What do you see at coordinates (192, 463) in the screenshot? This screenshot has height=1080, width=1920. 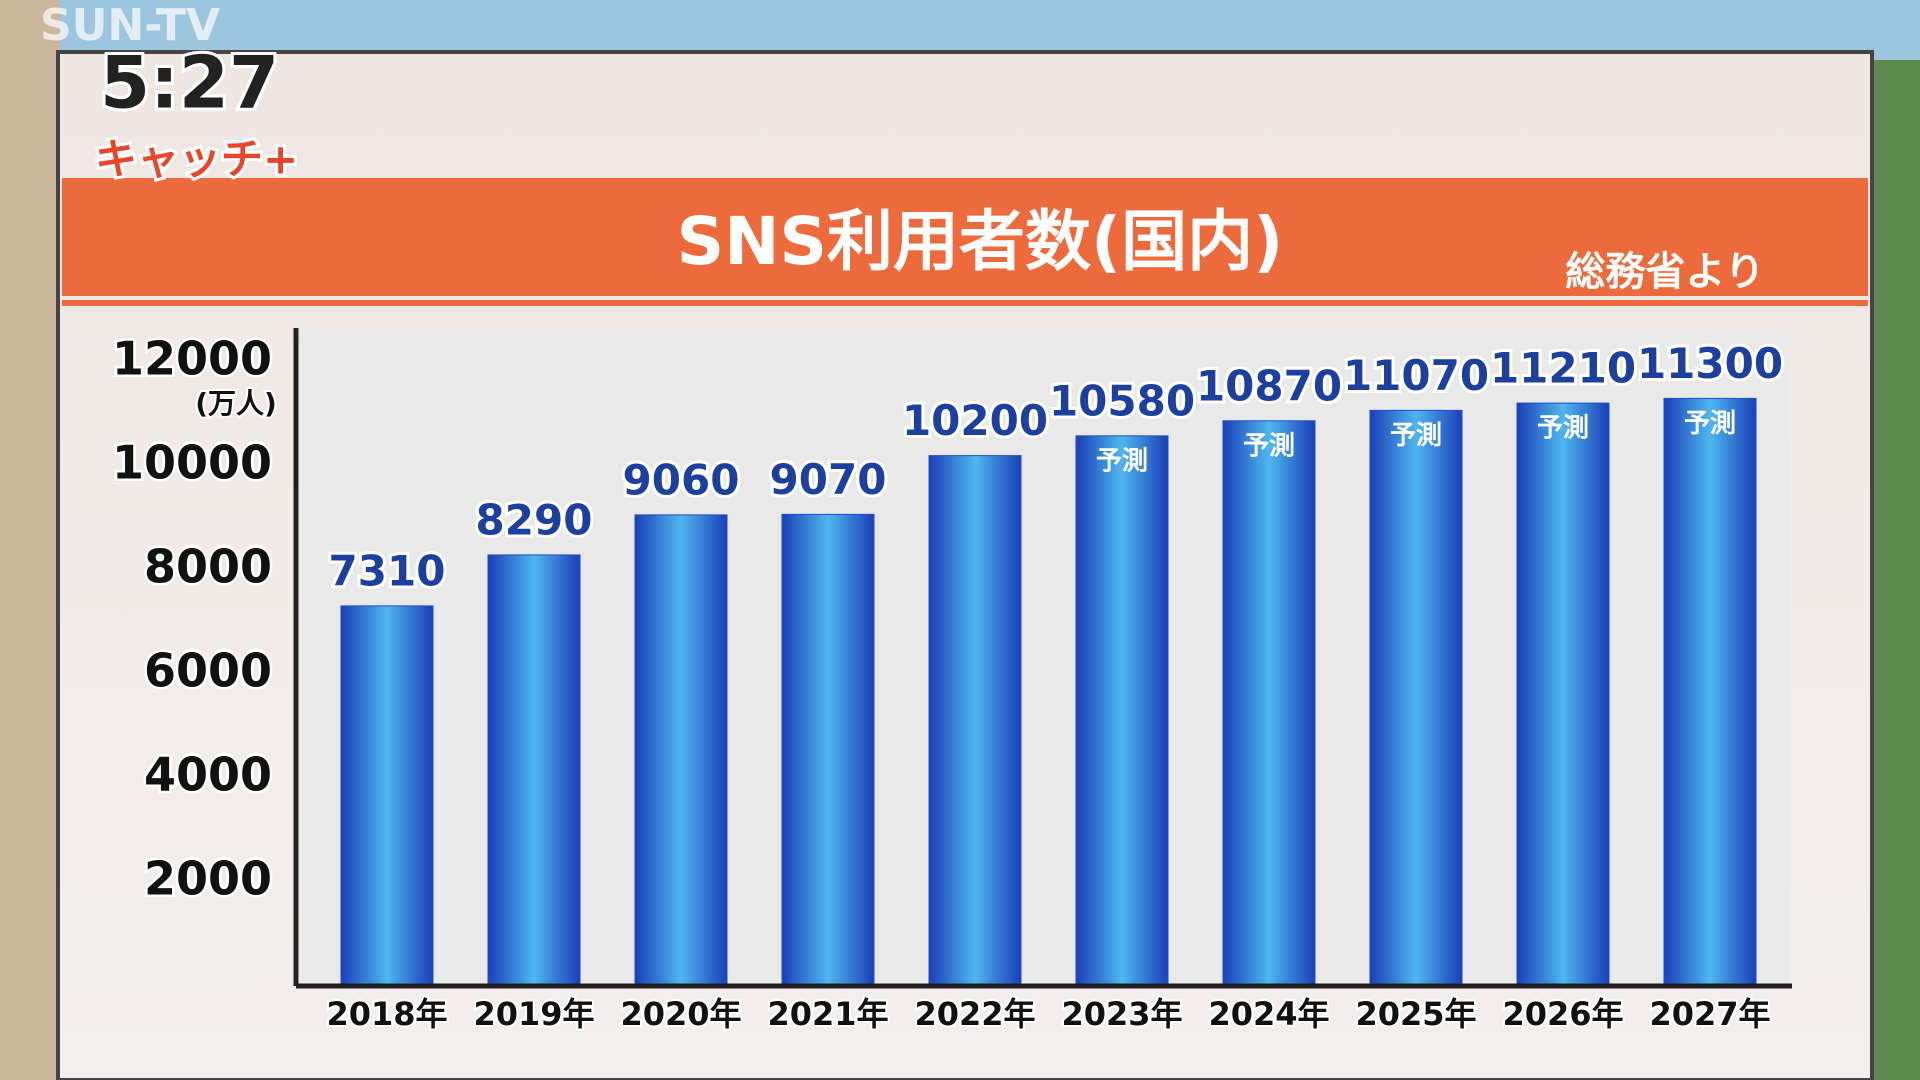 I see `y-tick-label: 10000` at bounding box center [192, 463].